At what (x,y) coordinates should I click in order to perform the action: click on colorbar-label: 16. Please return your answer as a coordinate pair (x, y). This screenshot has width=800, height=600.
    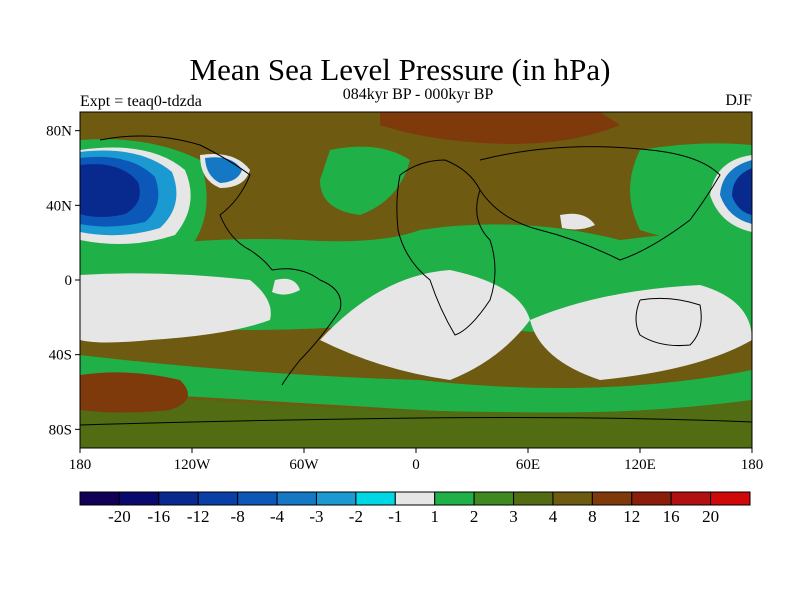
    Looking at the image, I should click on (671, 516).